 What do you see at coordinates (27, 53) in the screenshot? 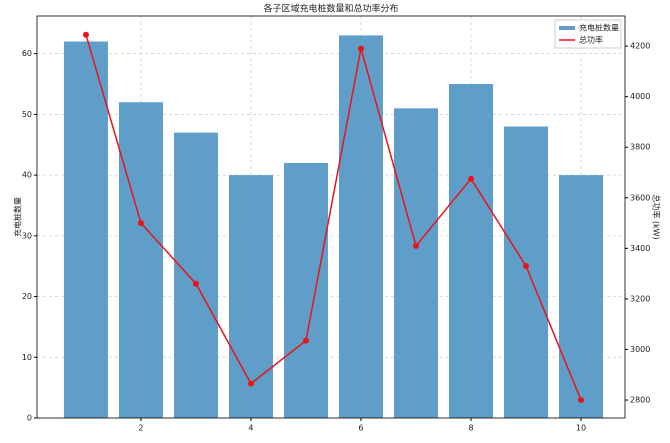
I see `y-tick-label: 60` at bounding box center [27, 53].